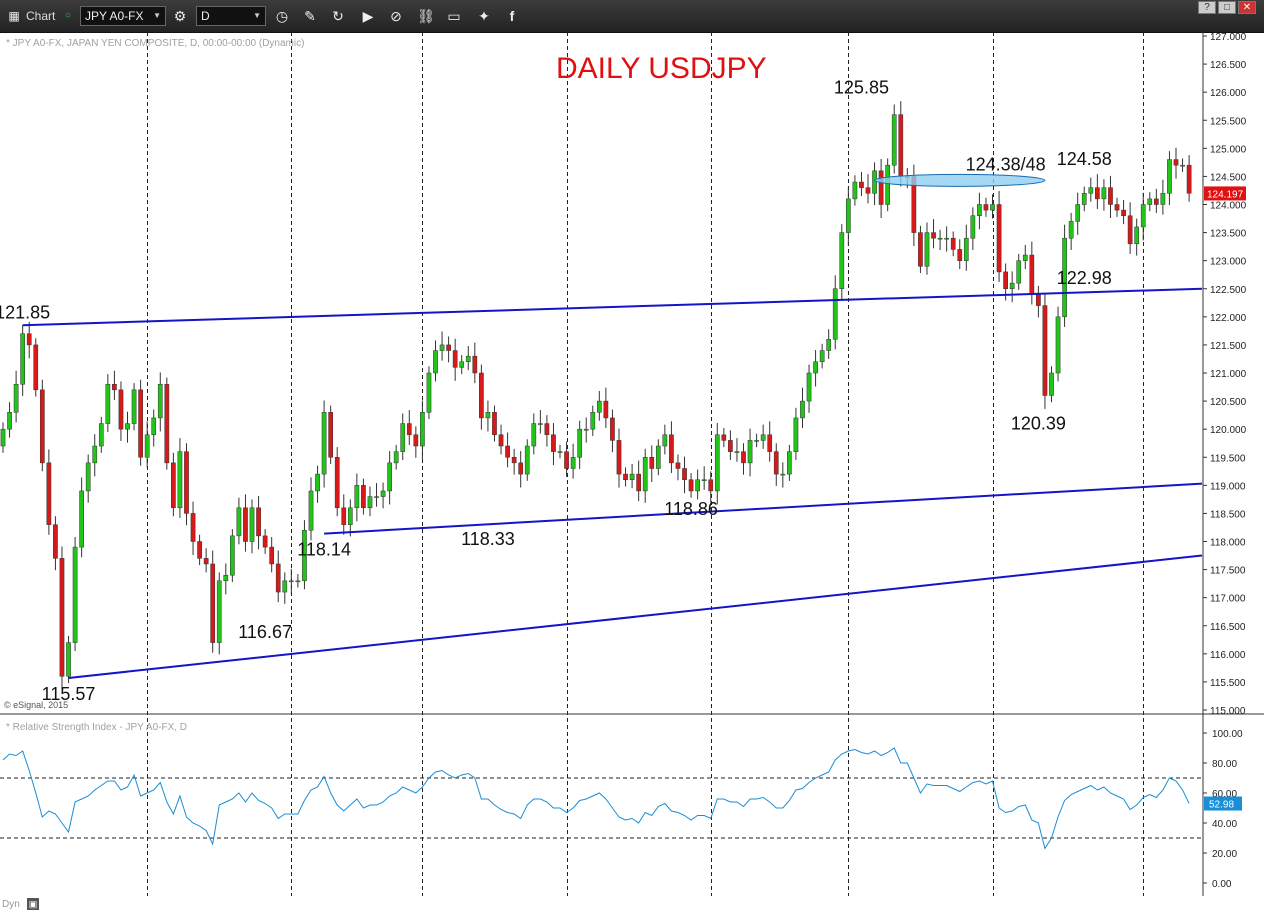  Describe the element at coordinates (180, 16) in the screenshot. I see `gear-icon: ⚙` at that location.